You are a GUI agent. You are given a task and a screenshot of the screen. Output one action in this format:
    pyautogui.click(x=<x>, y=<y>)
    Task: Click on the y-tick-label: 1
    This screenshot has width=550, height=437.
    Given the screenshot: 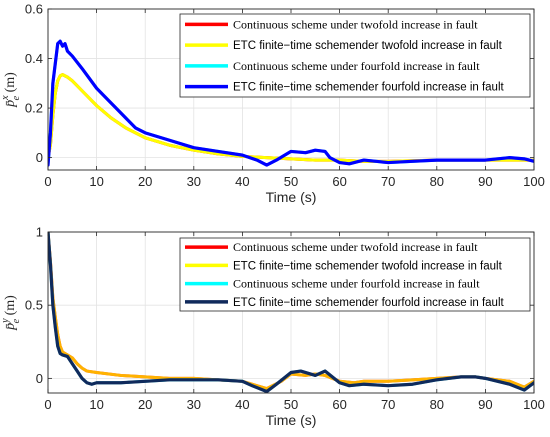 What is the action you would take?
    pyautogui.click(x=39, y=232)
    